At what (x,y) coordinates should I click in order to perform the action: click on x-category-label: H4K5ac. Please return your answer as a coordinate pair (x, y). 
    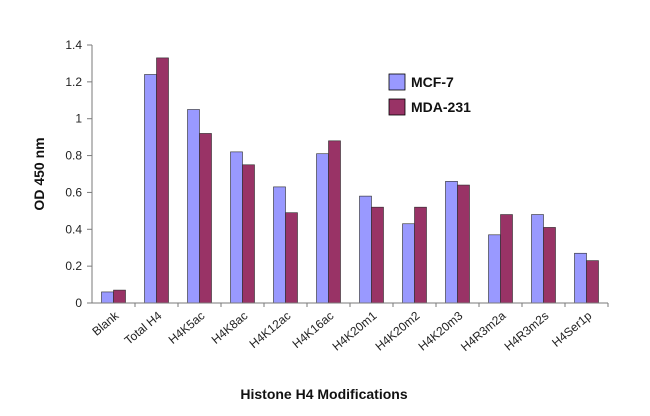
    Looking at the image, I should click on (187, 328).